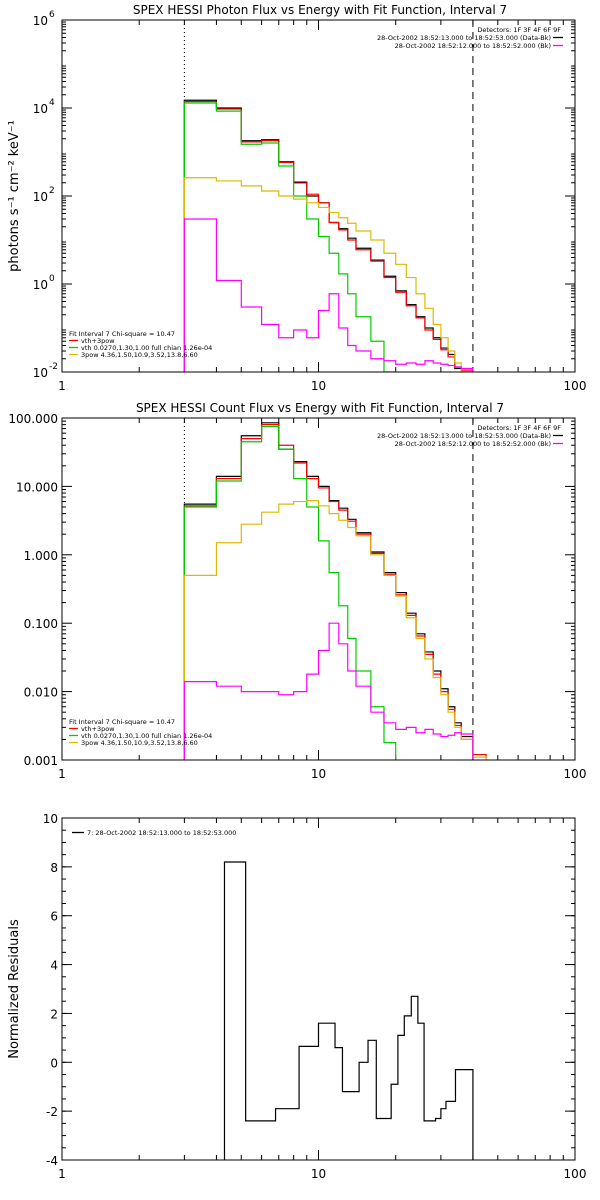 This screenshot has height=1200, width=600. Describe the element at coordinates (41, 556) in the screenshot. I see `y-tick-label: 1.000` at that location.